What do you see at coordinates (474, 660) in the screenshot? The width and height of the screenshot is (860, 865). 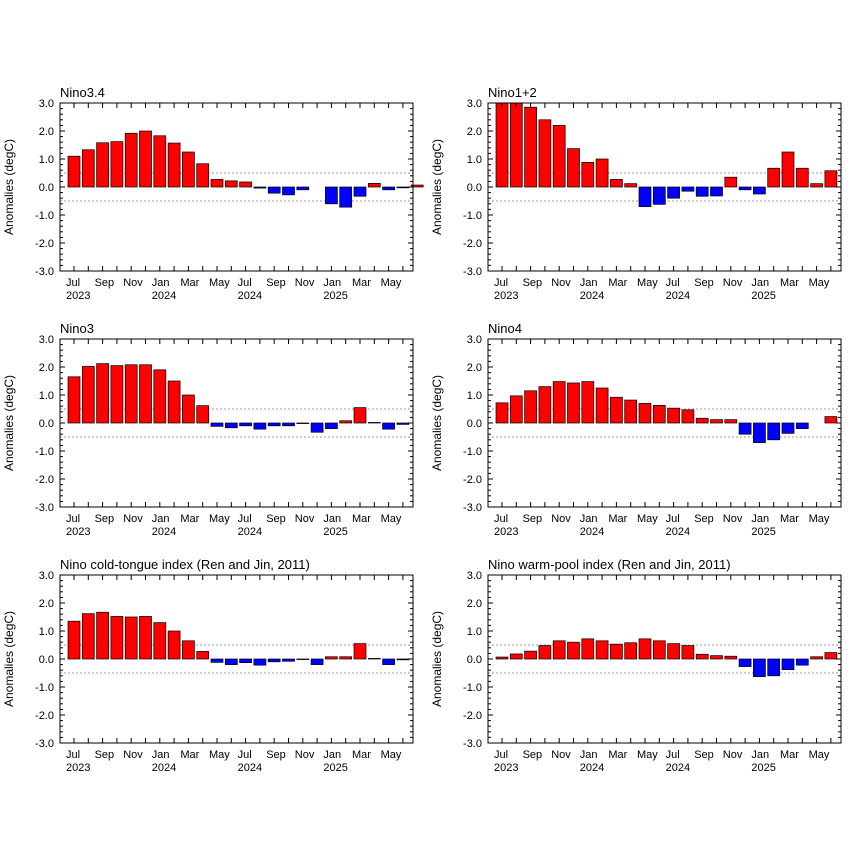 I see `y-tick-label: 0.0` at bounding box center [474, 660].